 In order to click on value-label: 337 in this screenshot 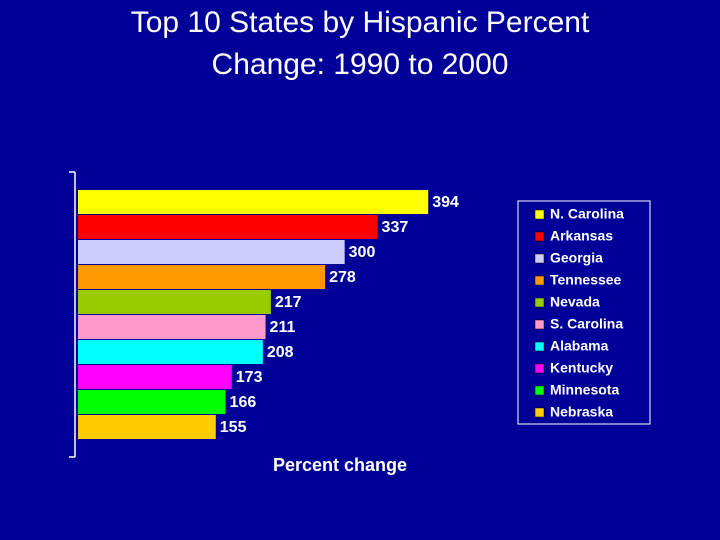, I will do `click(395, 227)`.